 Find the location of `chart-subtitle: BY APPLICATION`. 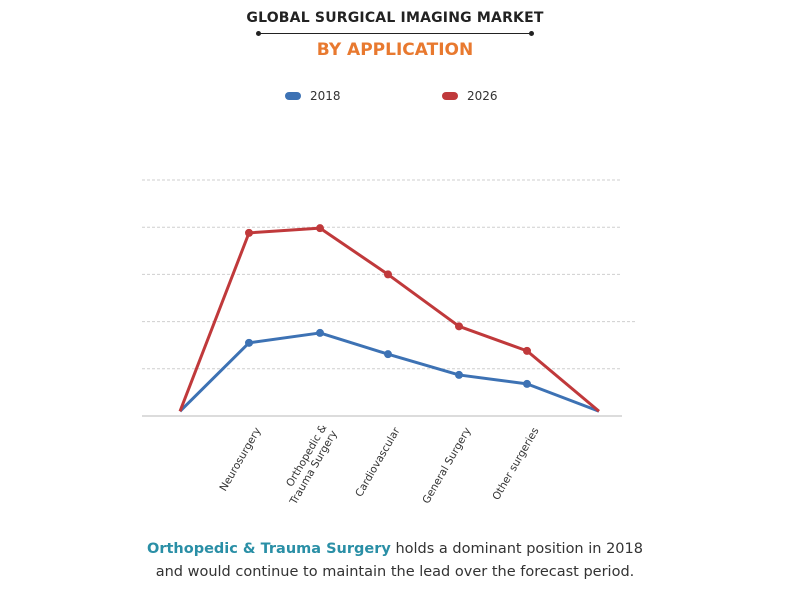

chart-subtitle: BY APPLICATION is located at coordinates (395, 50).